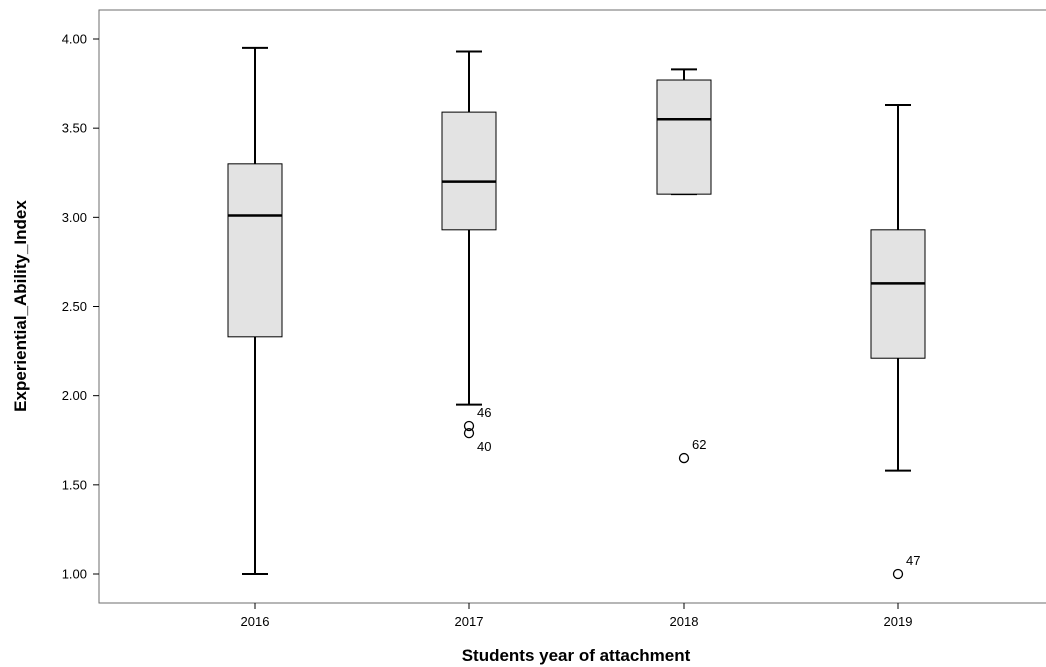 This screenshot has height=667, width=1046. Describe the element at coordinates (684, 266) in the screenshot. I see `box-2018: 62` at that location.